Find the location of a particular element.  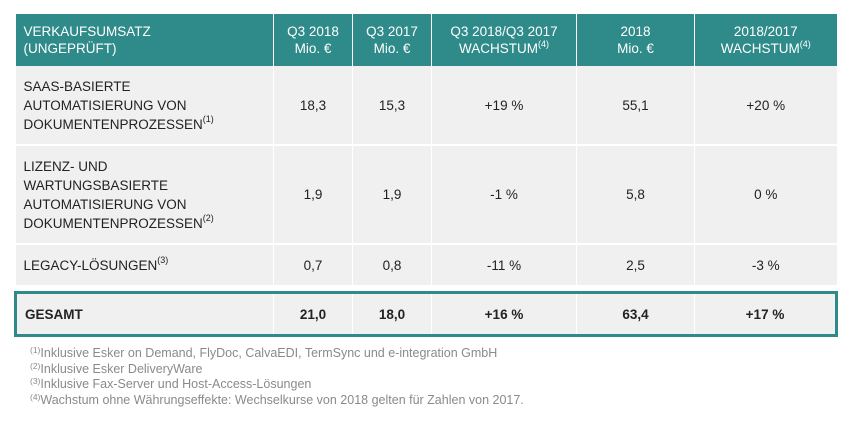

cell-q3-2018: 18,3 is located at coordinates (313, 106).